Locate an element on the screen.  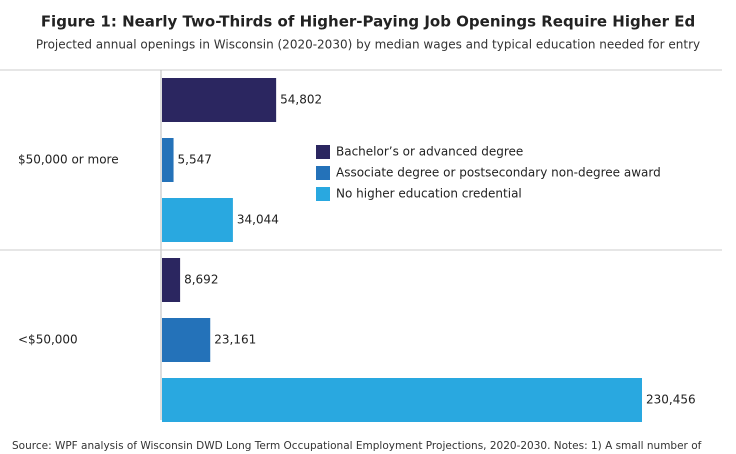
legend-label: Bachelor’s or advanced degree is located at coordinates (429, 152).